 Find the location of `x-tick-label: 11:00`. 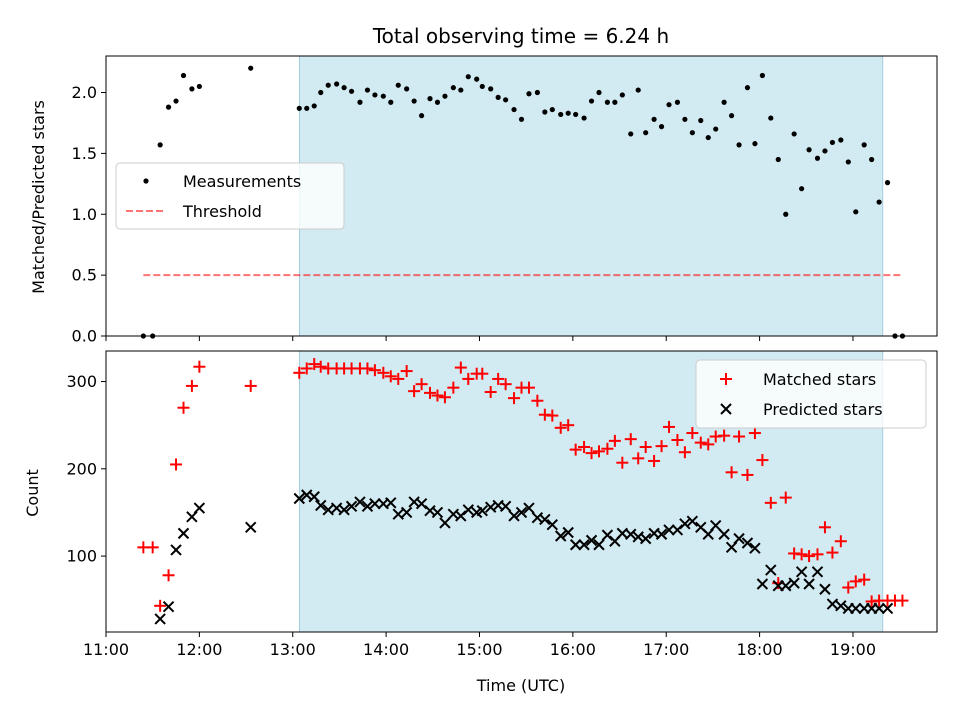

x-tick-label: 11:00 is located at coordinates (106, 649).